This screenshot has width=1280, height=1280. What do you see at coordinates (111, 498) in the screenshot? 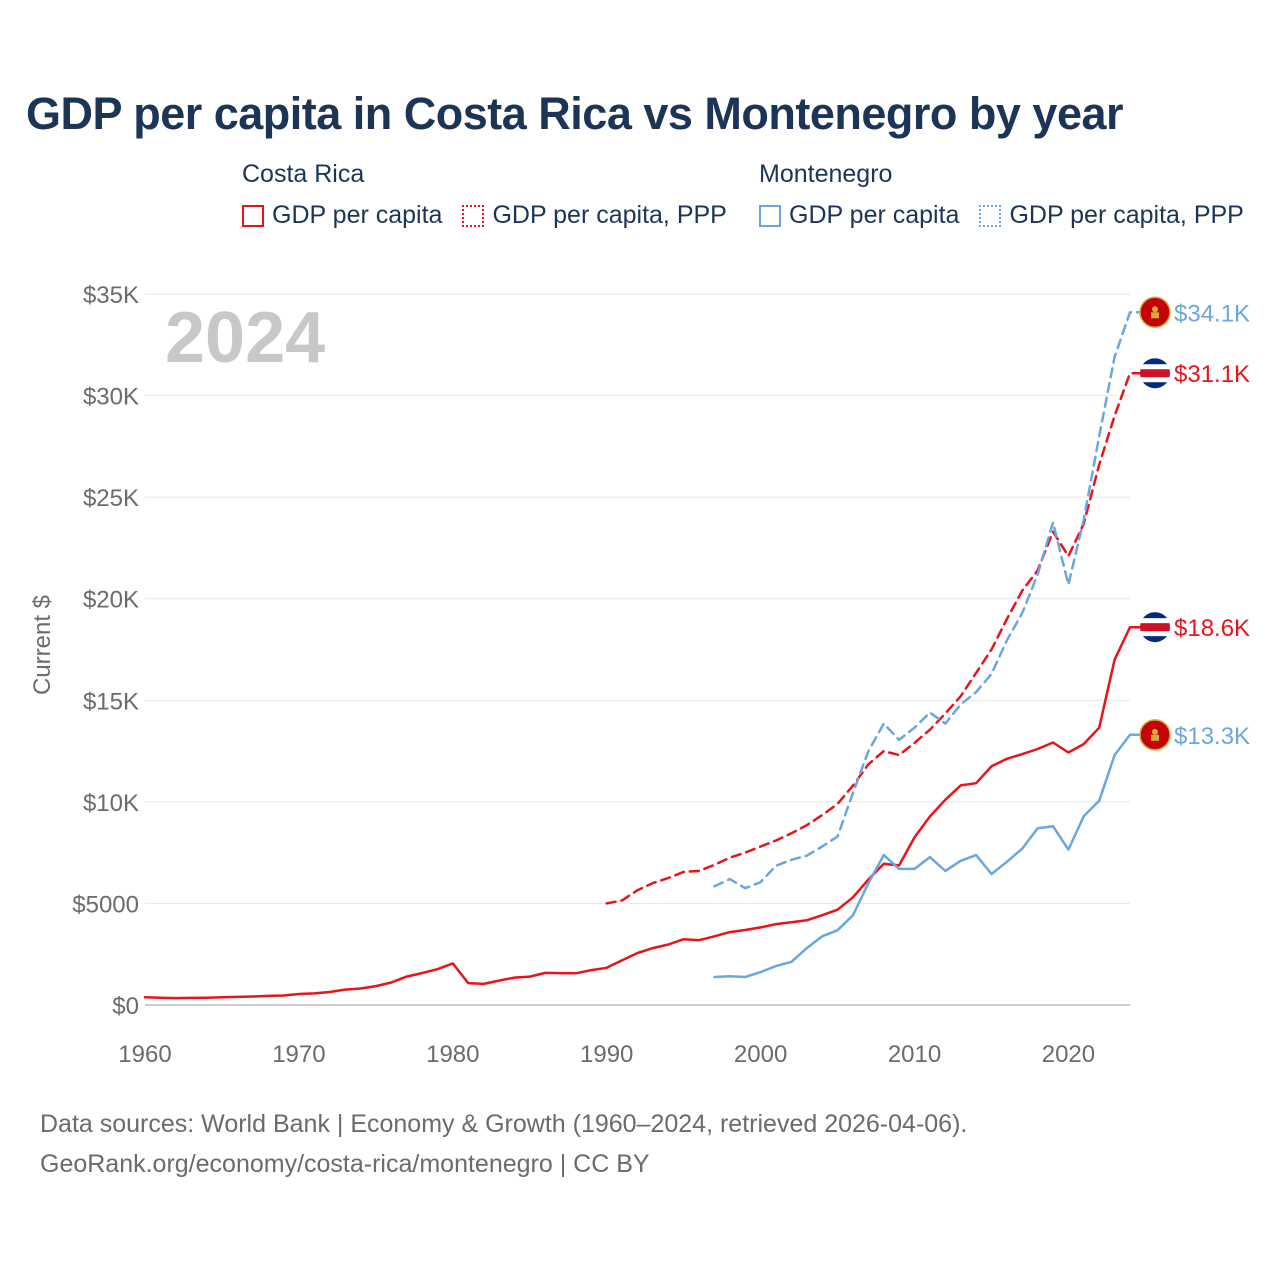
I see `y-tick-label: $25K` at bounding box center [111, 498].